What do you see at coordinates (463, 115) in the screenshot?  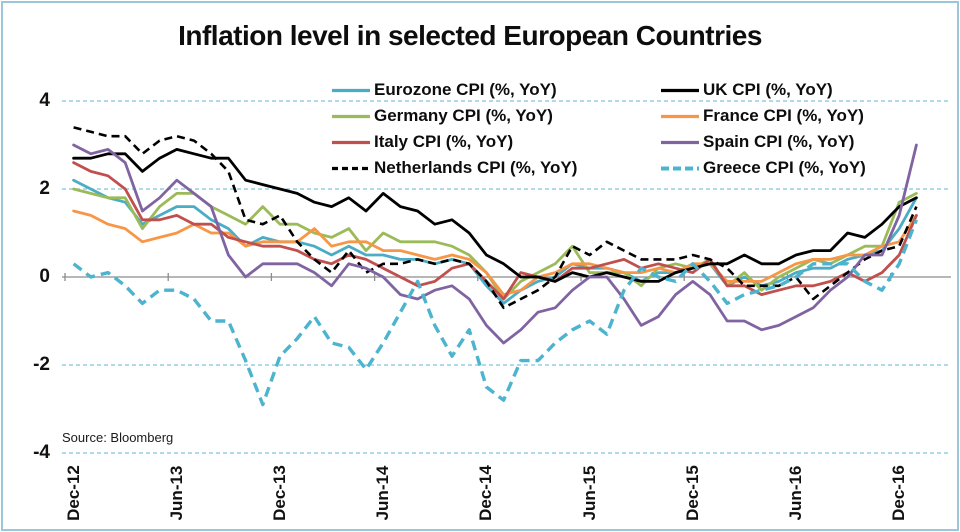 I see `legend-label: Germany CPI (%, YoY)` at bounding box center [463, 115].